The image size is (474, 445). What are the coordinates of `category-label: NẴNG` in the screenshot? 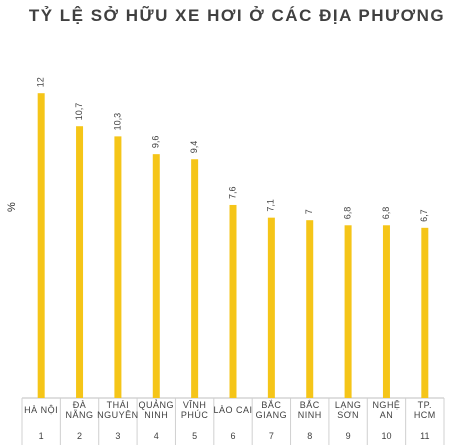 It's located at (80, 414).